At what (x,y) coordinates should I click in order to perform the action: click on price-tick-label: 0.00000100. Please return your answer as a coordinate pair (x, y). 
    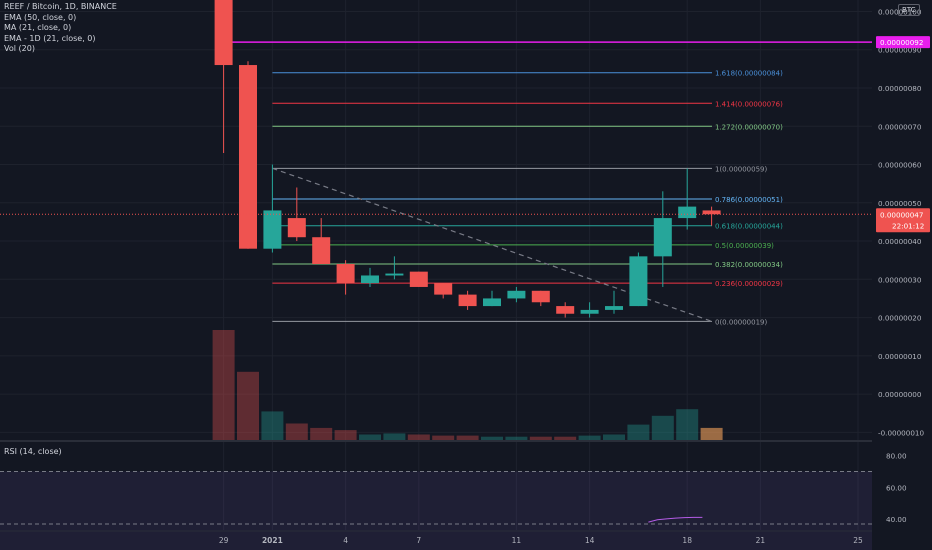
    Looking at the image, I should click on (900, 11).